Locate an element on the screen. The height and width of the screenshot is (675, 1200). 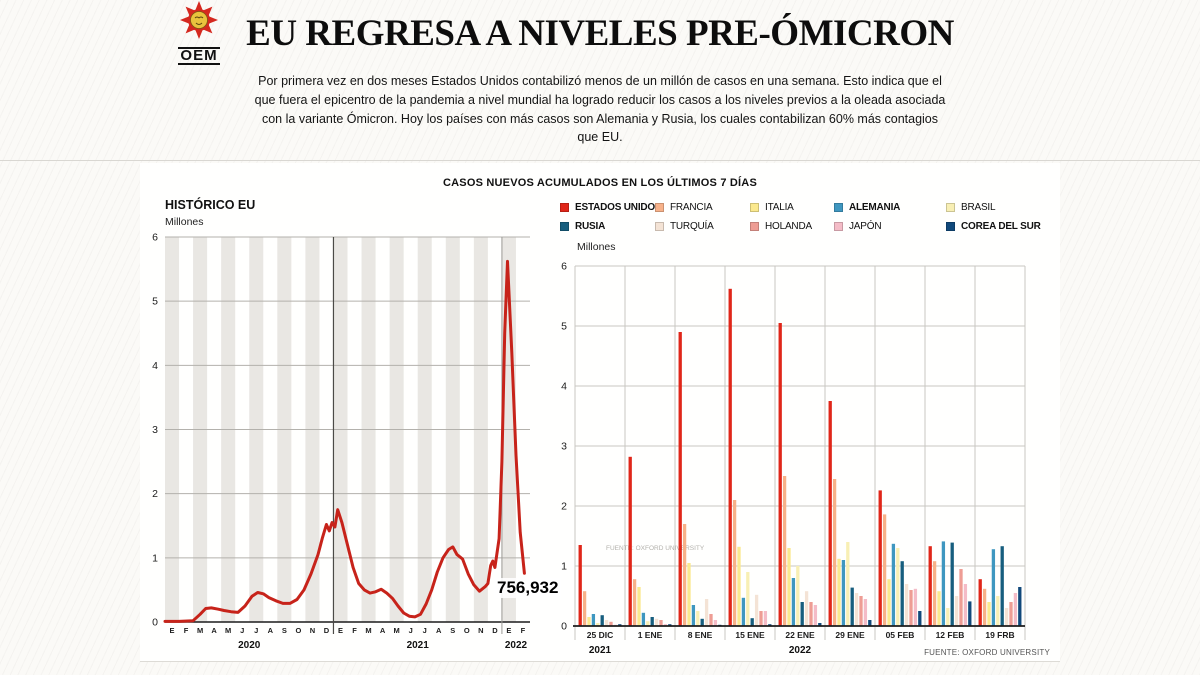
svg-text: 12 FEB is located at coordinates (950, 635).